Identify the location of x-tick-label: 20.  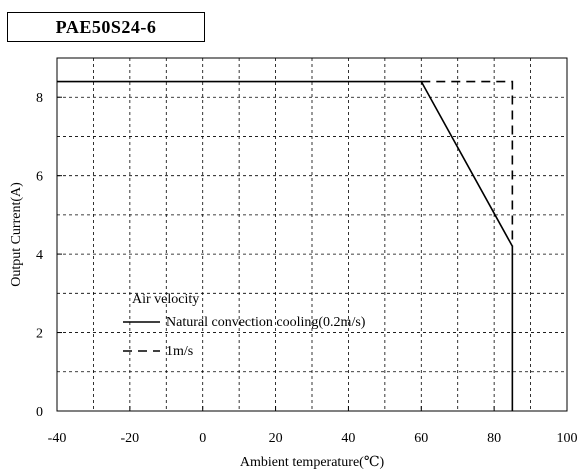
(276, 438).